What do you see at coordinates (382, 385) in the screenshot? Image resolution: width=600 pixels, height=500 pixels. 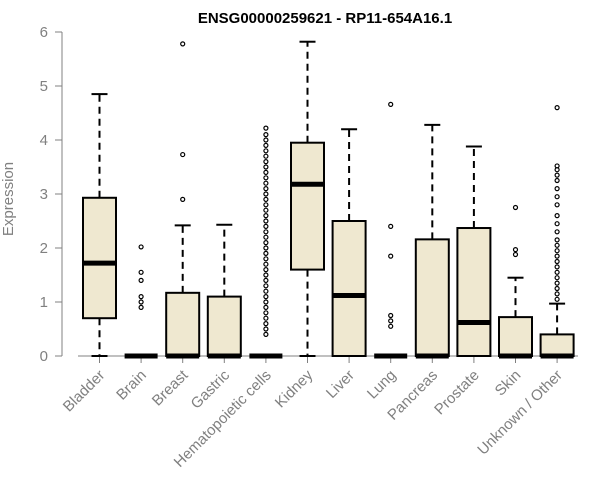 I see `x-tick-label: Lung` at bounding box center [382, 385].